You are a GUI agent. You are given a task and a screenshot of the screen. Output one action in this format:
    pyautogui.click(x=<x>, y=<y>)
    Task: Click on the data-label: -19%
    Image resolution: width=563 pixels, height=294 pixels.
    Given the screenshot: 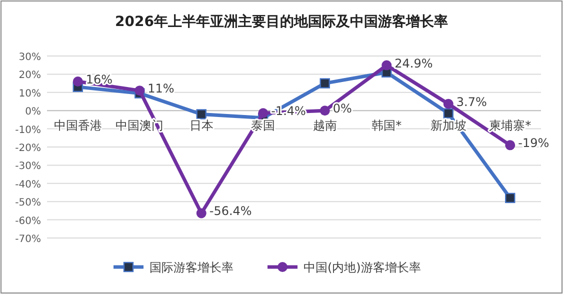 What is the action you would take?
    pyautogui.click(x=534, y=143)
    